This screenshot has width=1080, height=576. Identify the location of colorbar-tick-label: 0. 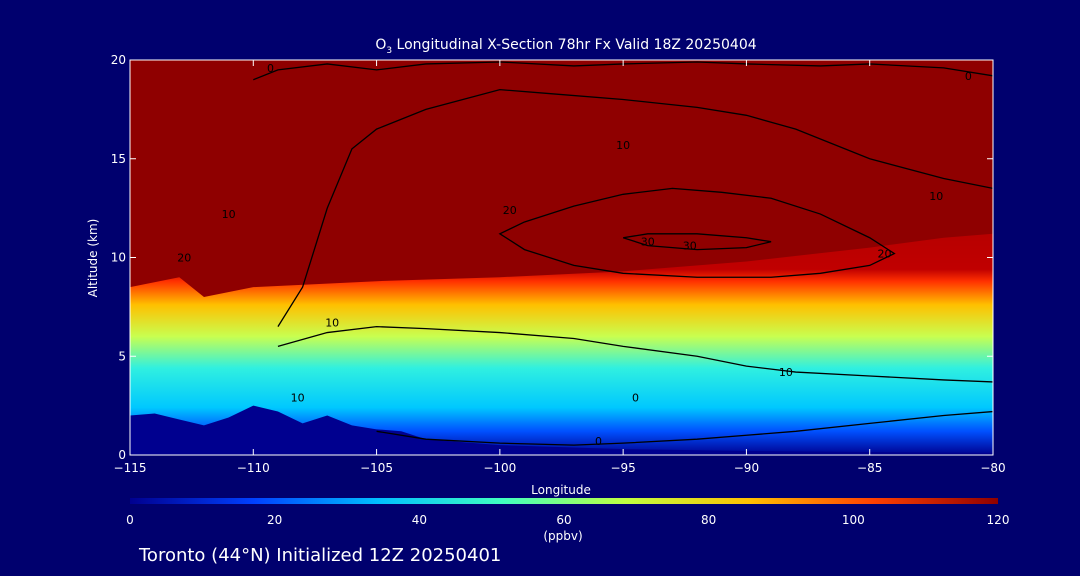
(130, 520).